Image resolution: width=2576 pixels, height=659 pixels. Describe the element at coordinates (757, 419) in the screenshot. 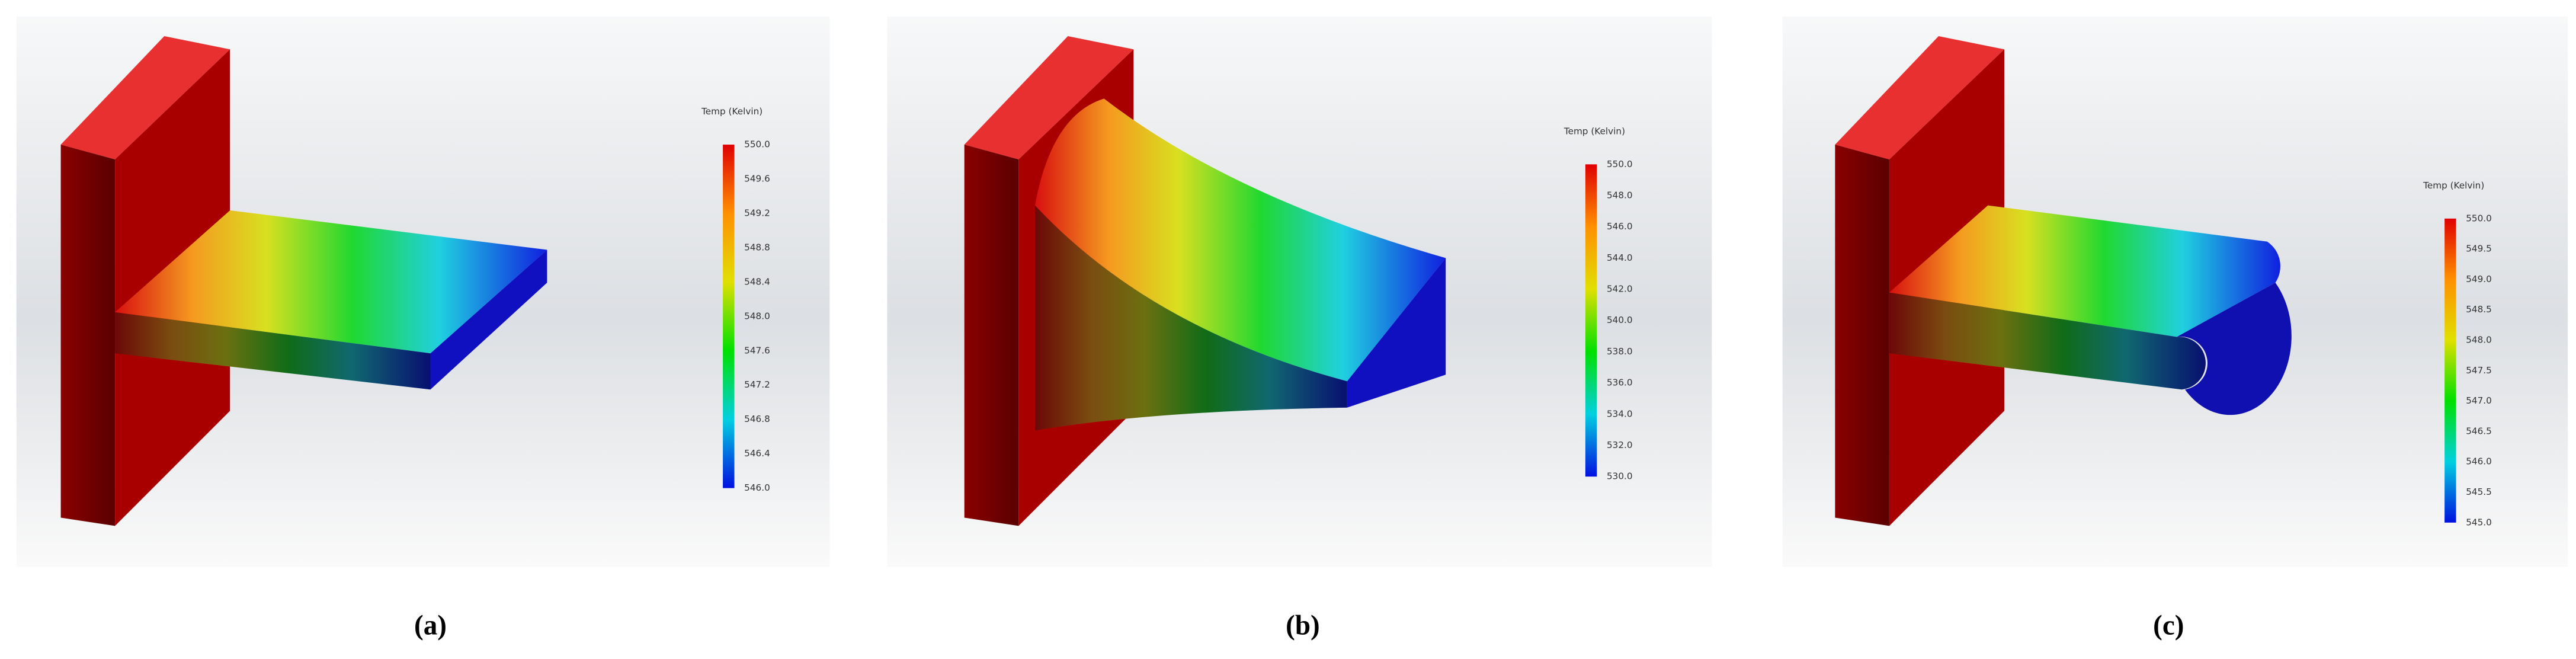

I see `legend-tick-label: 546.8` at that location.